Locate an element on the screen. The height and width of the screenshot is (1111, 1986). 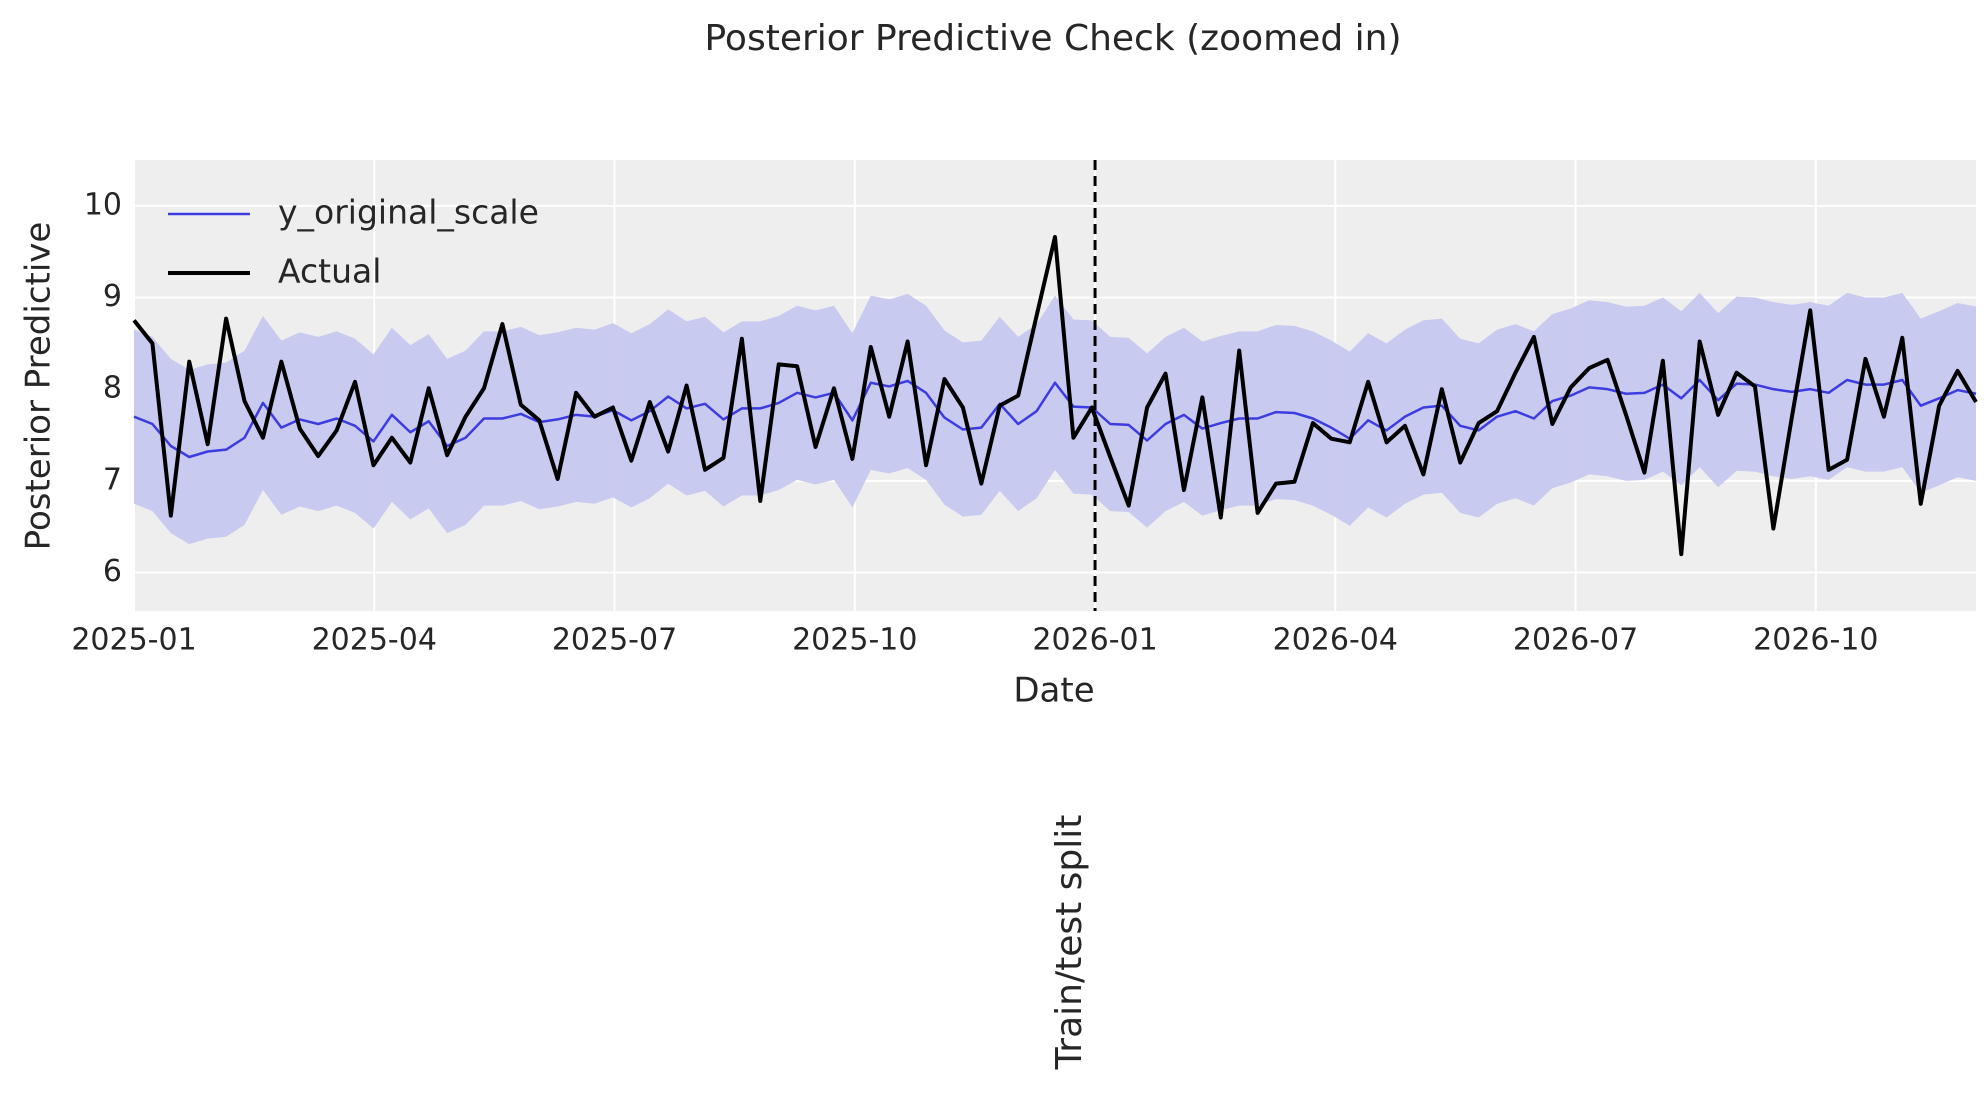
y-tick-label: 10 is located at coordinates (103, 204).